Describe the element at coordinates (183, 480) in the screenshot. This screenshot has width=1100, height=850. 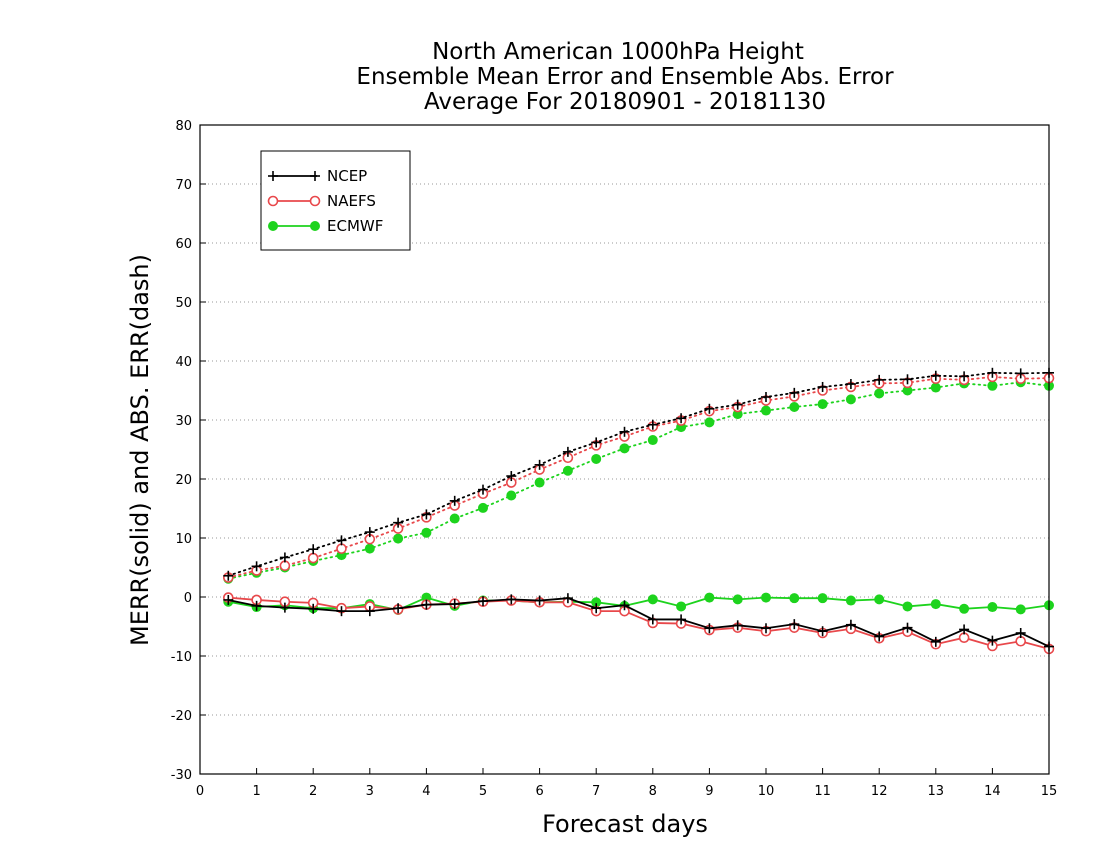
I see `y-tick-label-5: 20` at that location.